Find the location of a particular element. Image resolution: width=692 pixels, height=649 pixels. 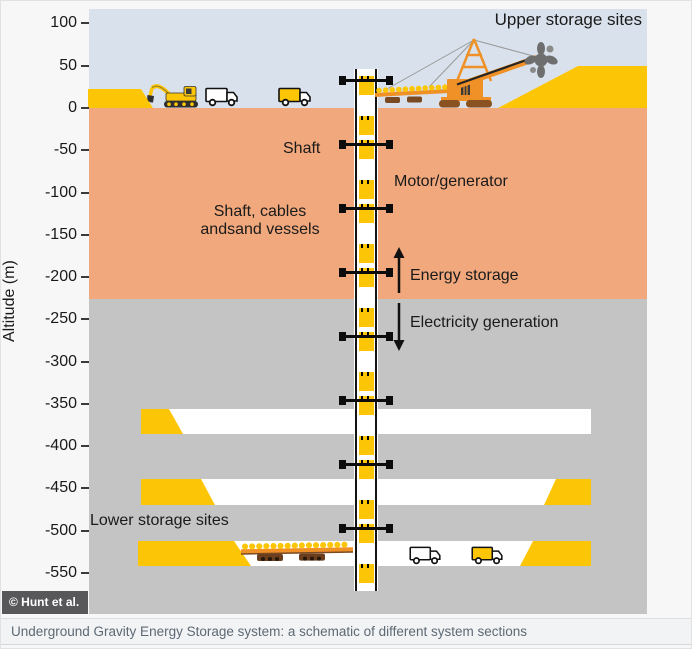

conveyor-icon is located at coordinates (297, 551).